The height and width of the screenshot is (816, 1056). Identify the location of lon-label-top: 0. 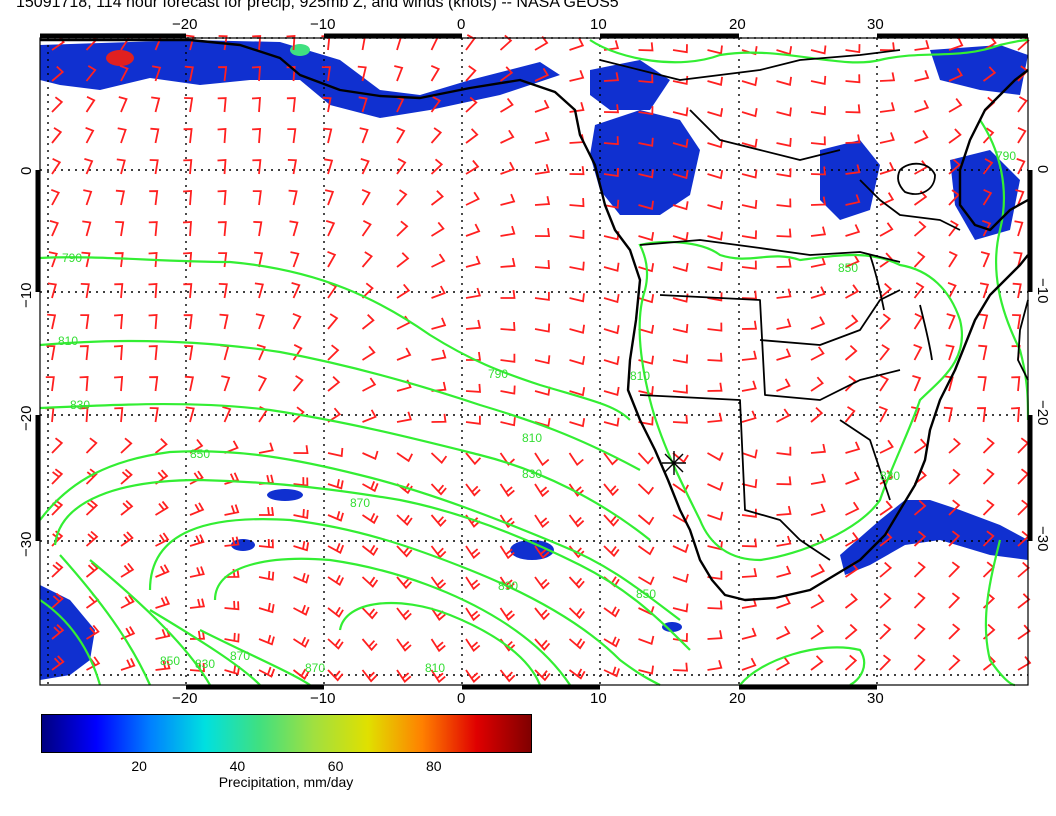
(461, 24).